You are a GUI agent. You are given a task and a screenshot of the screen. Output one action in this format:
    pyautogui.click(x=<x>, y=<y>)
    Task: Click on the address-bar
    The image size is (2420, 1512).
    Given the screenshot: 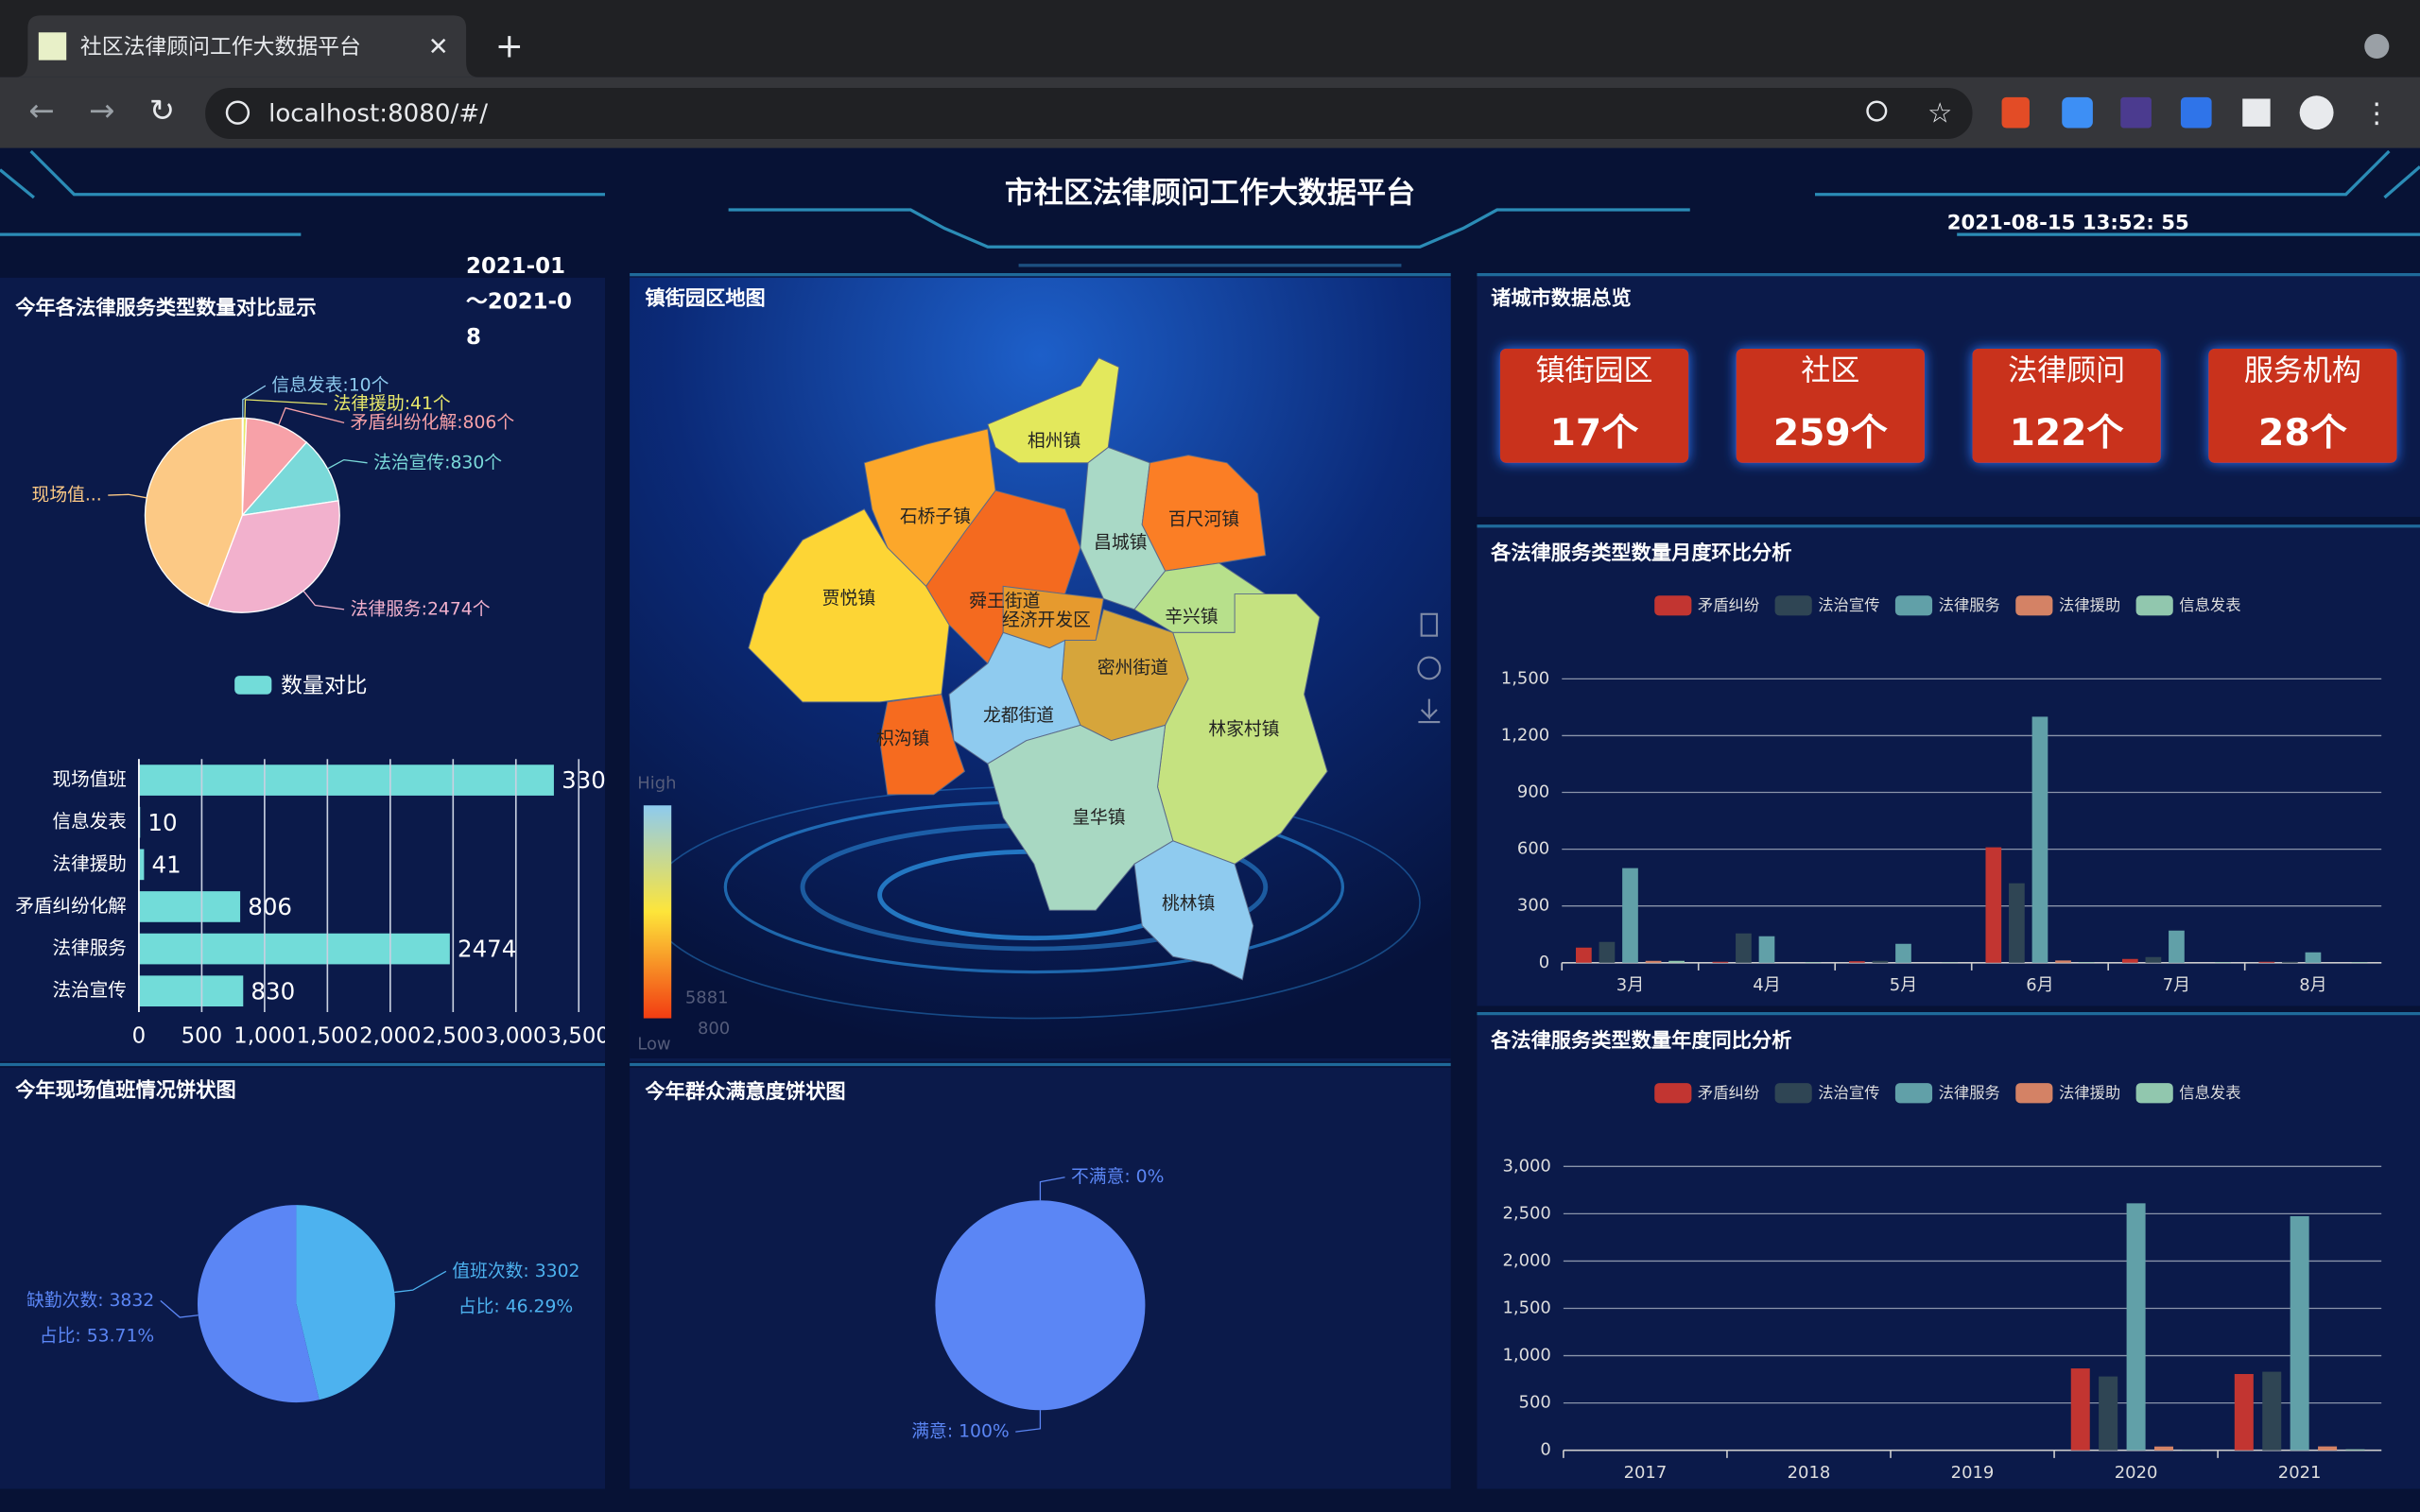 What is the action you would take?
    pyautogui.click(x=1089, y=113)
    